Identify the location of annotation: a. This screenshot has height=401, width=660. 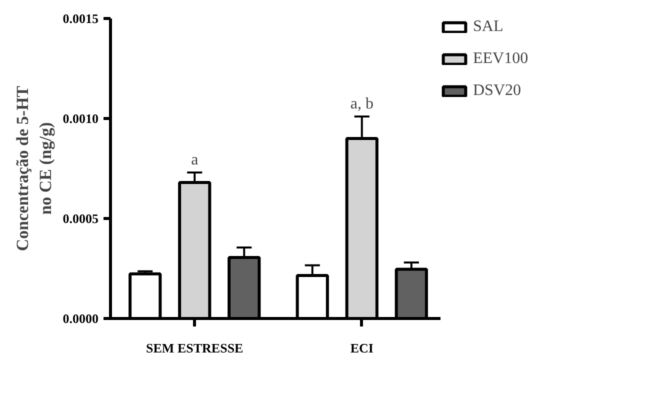
(194, 160).